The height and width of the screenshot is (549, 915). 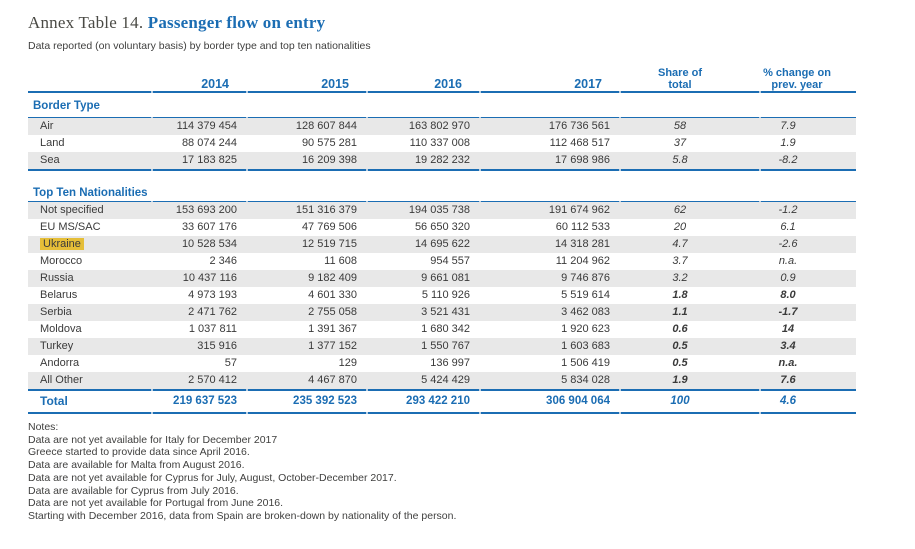 What do you see at coordinates (61, 380) in the screenshot?
I see `row-label: All Other` at bounding box center [61, 380].